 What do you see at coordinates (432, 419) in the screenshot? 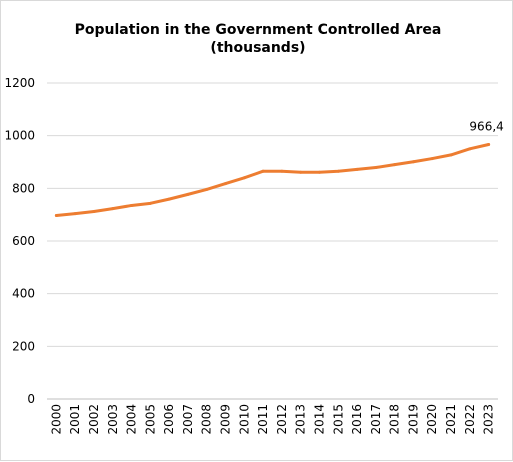
I see `x-tick-label: 2020` at bounding box center [432, 419].